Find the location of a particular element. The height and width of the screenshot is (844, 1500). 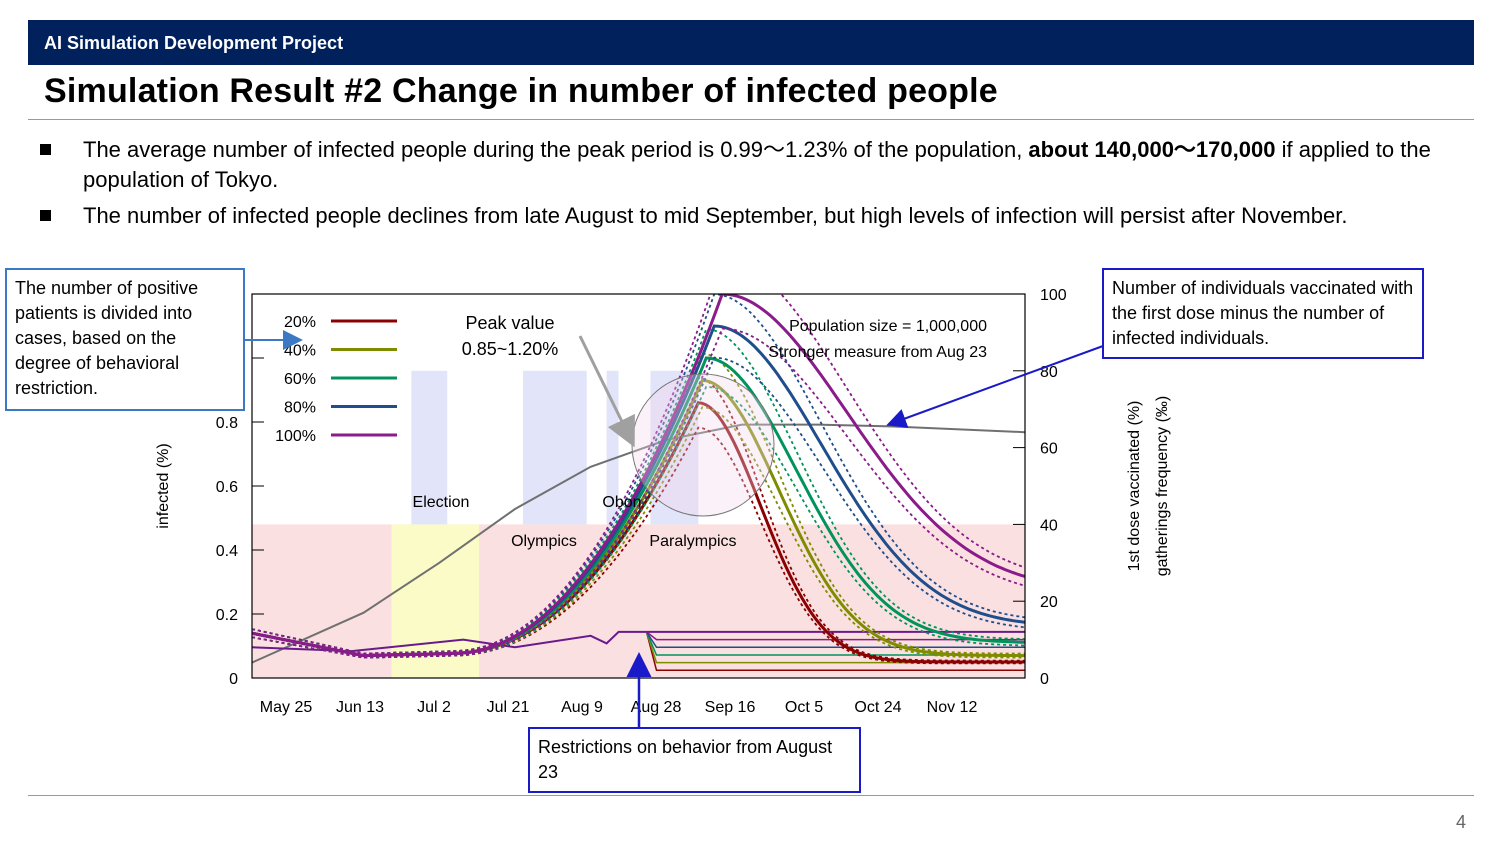

legend-label: 80% is located at coordinates (300, 408).